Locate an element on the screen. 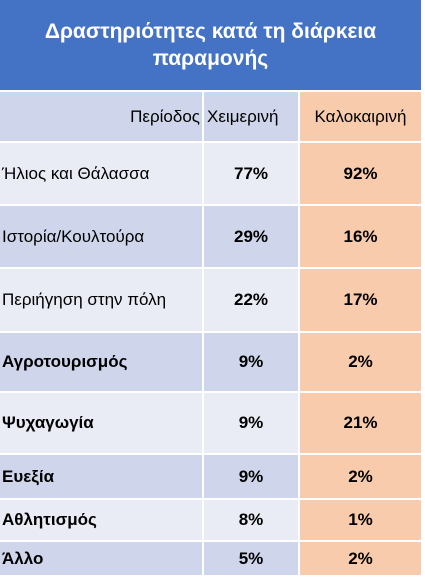 The image size is (425, 583). table-header-row: Περίοδος Χειμερινή Καλοκαιρινή is located at coordinates (210, 116).